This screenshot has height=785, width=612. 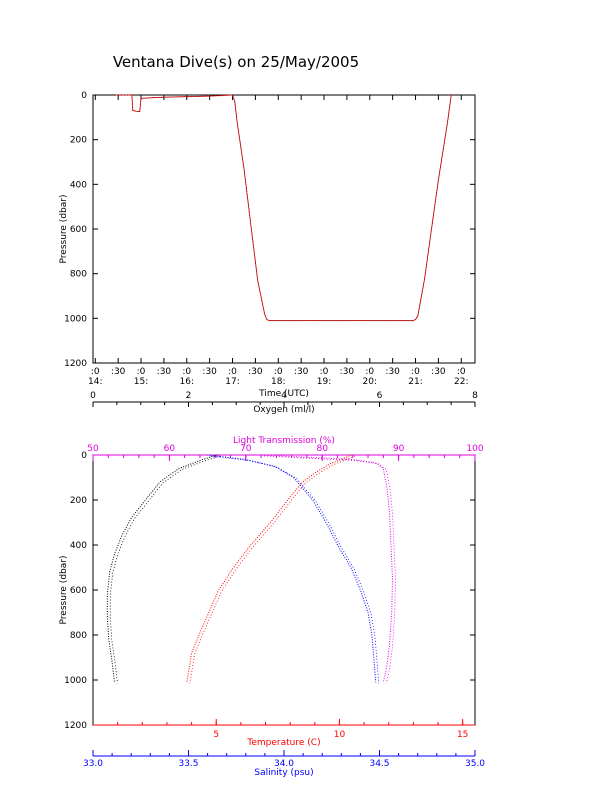 I want to click on salinity-axis-tick-label: 34.5, so click(x=379, y=764).